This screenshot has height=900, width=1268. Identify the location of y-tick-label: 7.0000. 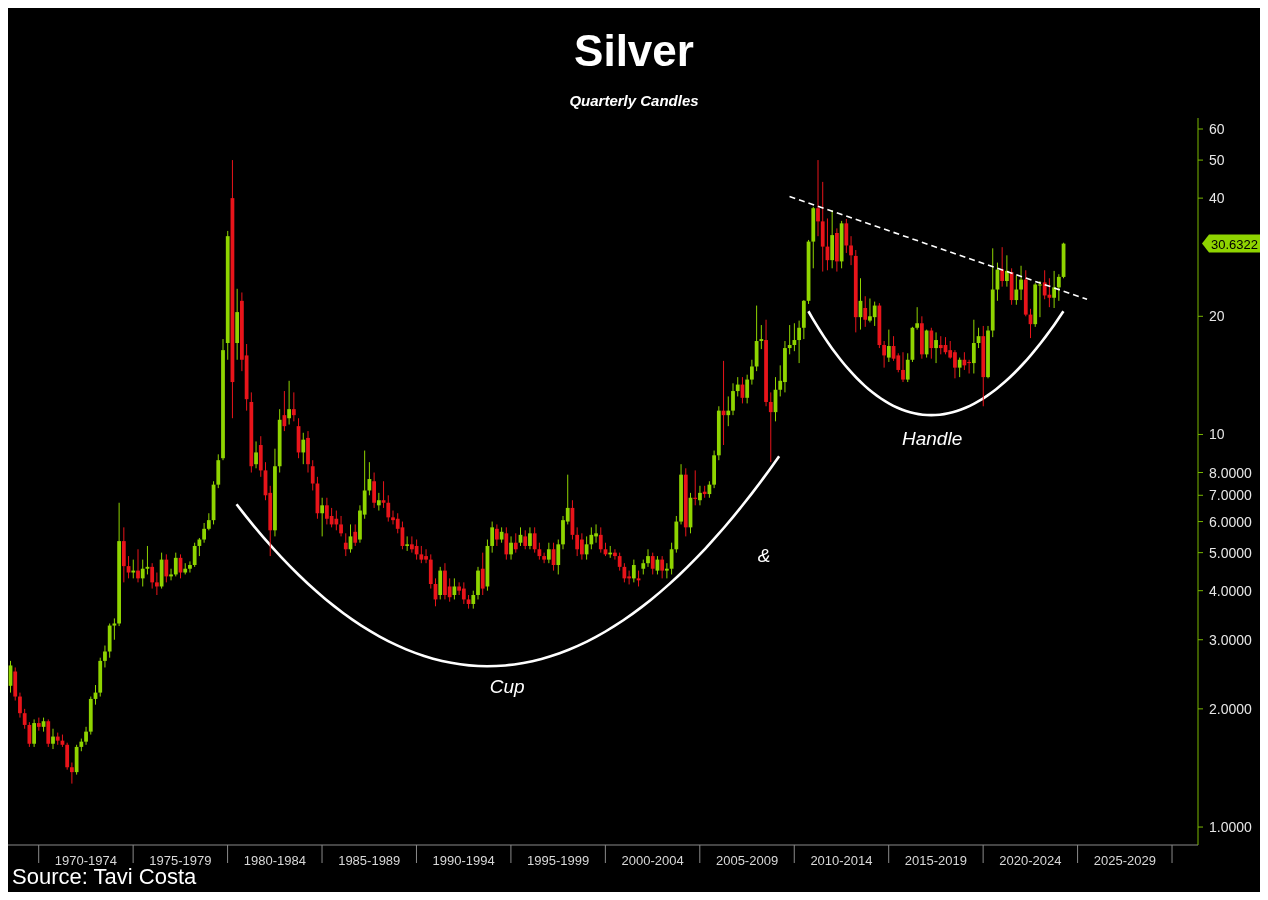
(1231, 495).